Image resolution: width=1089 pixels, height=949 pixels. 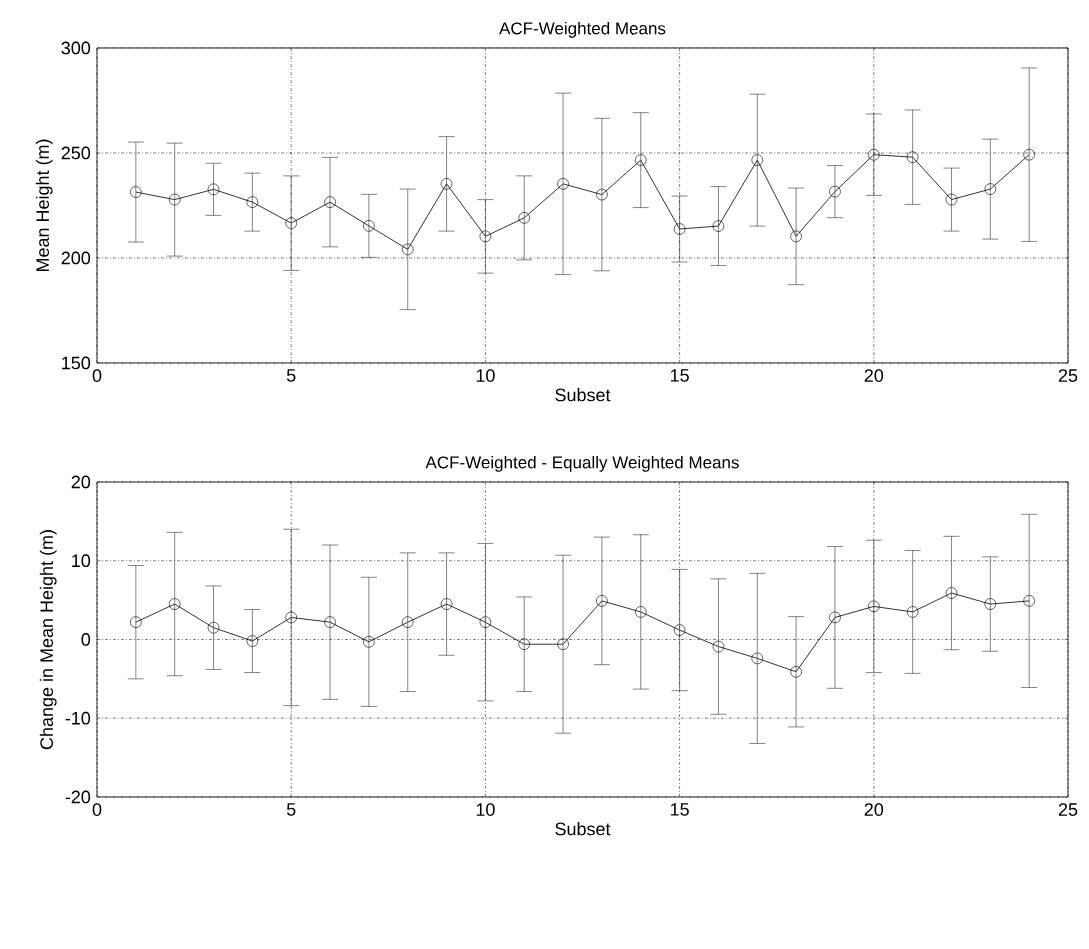 What do you see at coordinates (81, 482) in the screenshot?
I see `y-tick-label: 20` at bounding box center [81, 482].